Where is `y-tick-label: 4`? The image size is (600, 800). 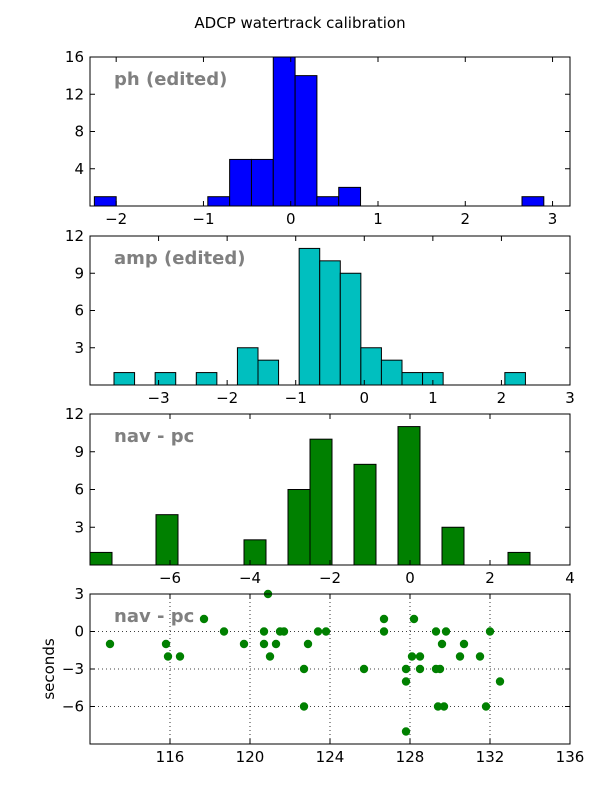 y-tick-label: 4 is located at coordinates (79, 169).